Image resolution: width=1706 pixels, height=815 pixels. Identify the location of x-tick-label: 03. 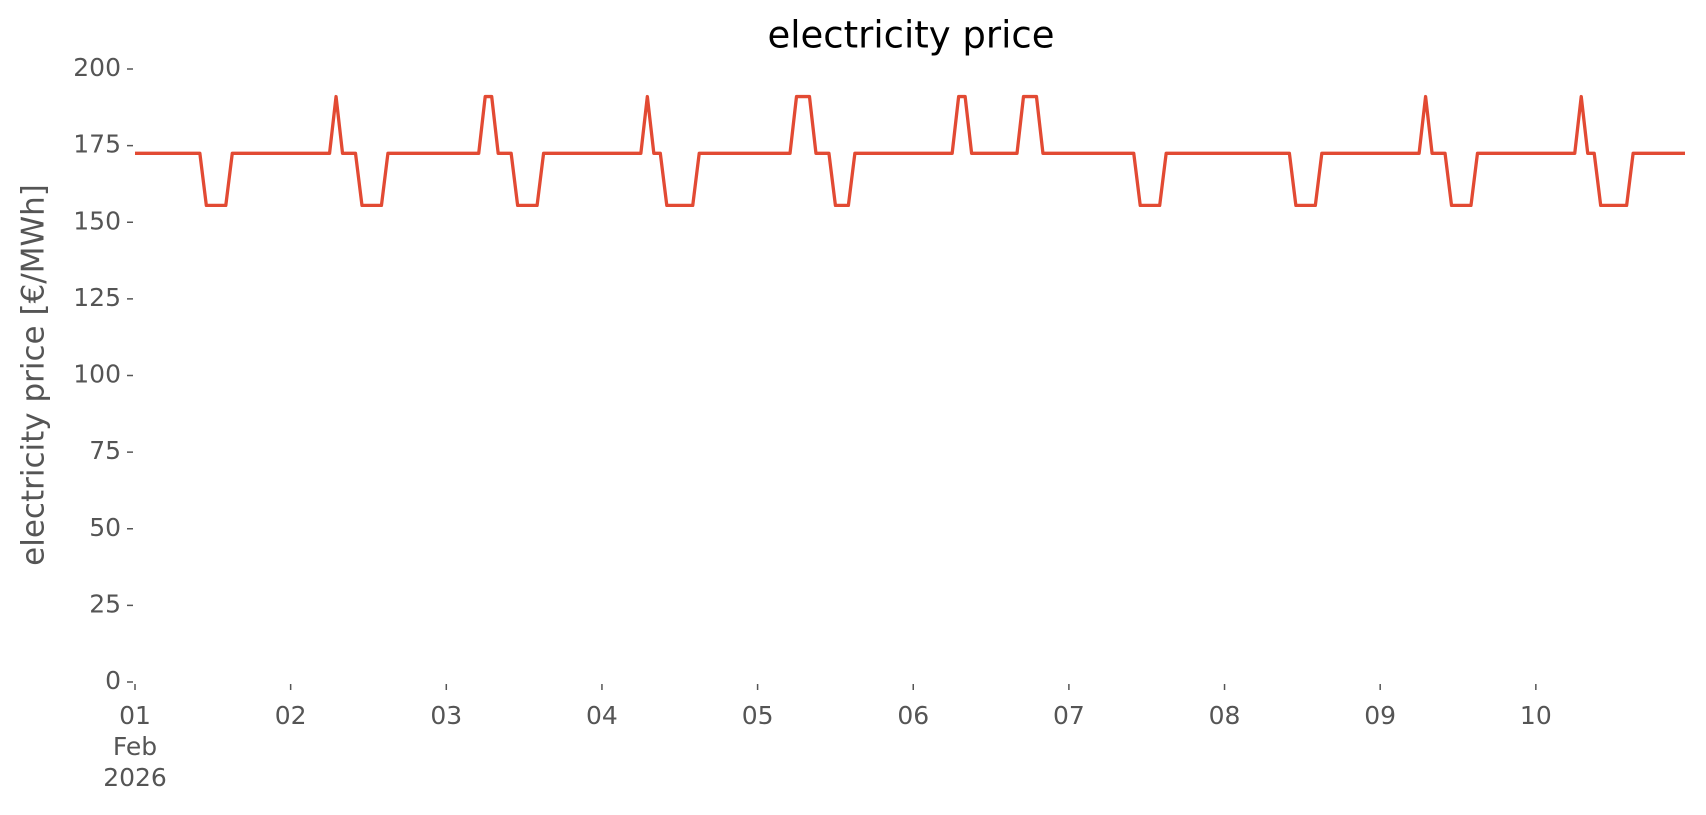
(446, 715).